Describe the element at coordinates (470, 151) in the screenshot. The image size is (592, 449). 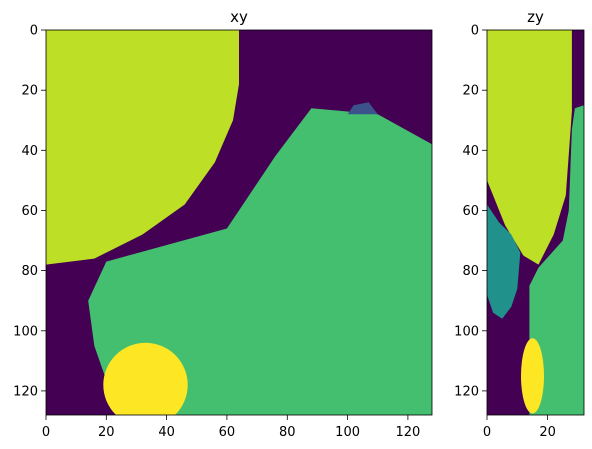
I see `zy-y-tick-label: 40` at that location.